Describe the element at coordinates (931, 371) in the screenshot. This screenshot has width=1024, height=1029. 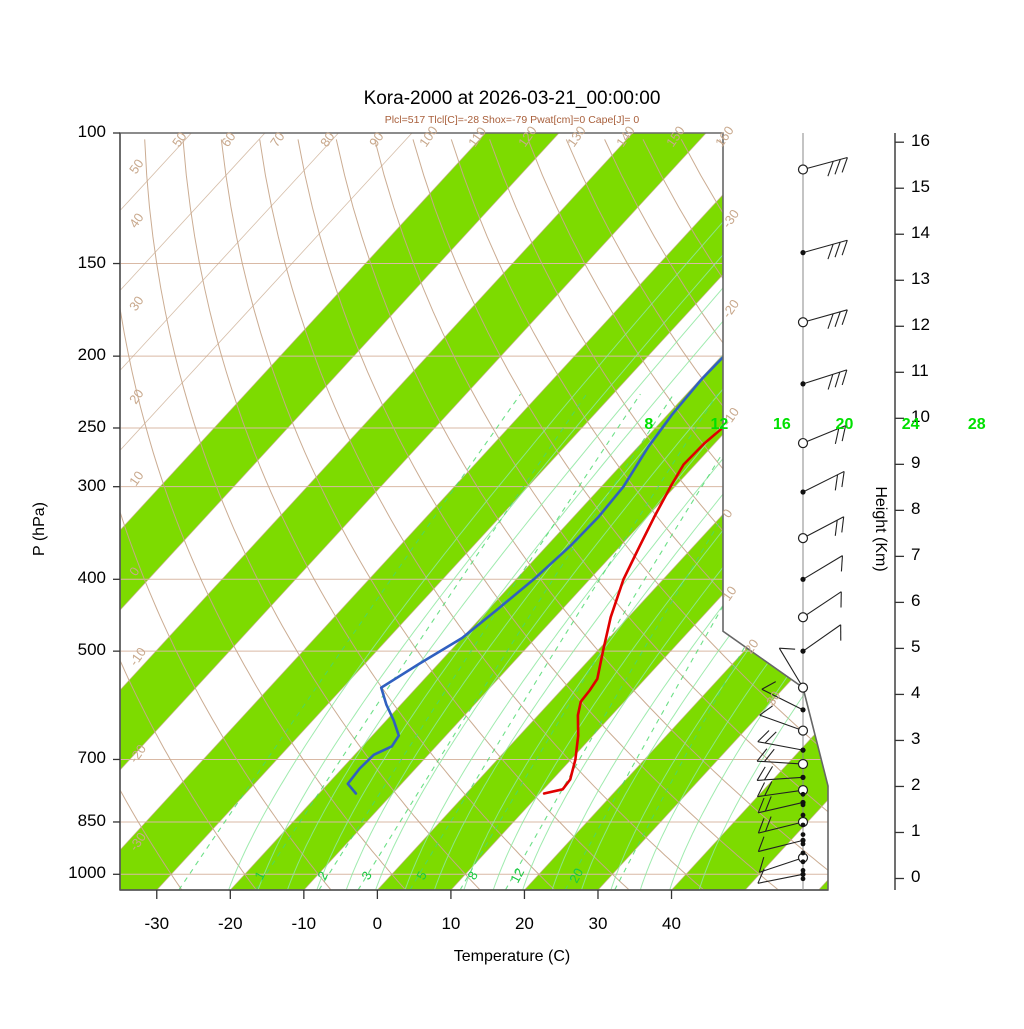
I see `height-tick-label: 11` at that location.